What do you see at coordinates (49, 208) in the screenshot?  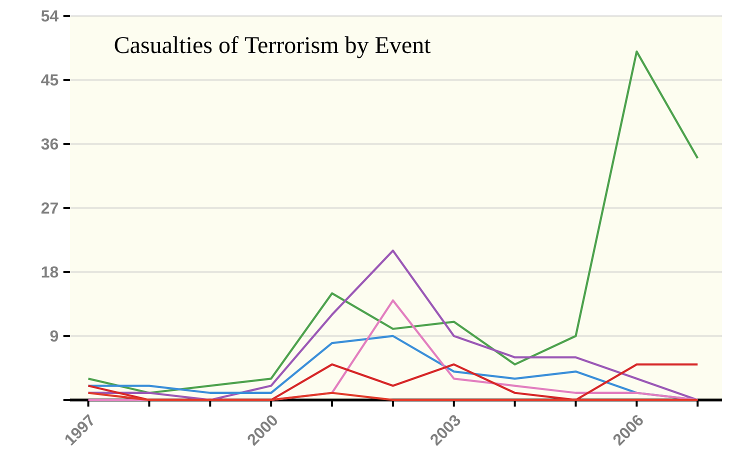 I see `y-tick-label: 27` at bounding box center [49, 208].